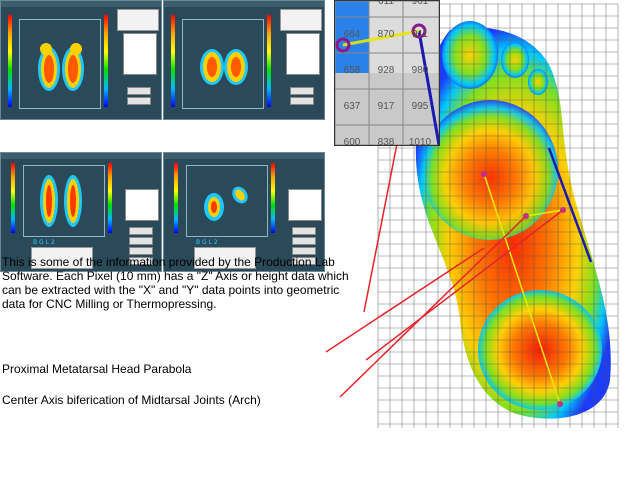  Describe the element at coordinates (386, 141) in the screenshot. I see `inset-cell-value: 838` at that location.